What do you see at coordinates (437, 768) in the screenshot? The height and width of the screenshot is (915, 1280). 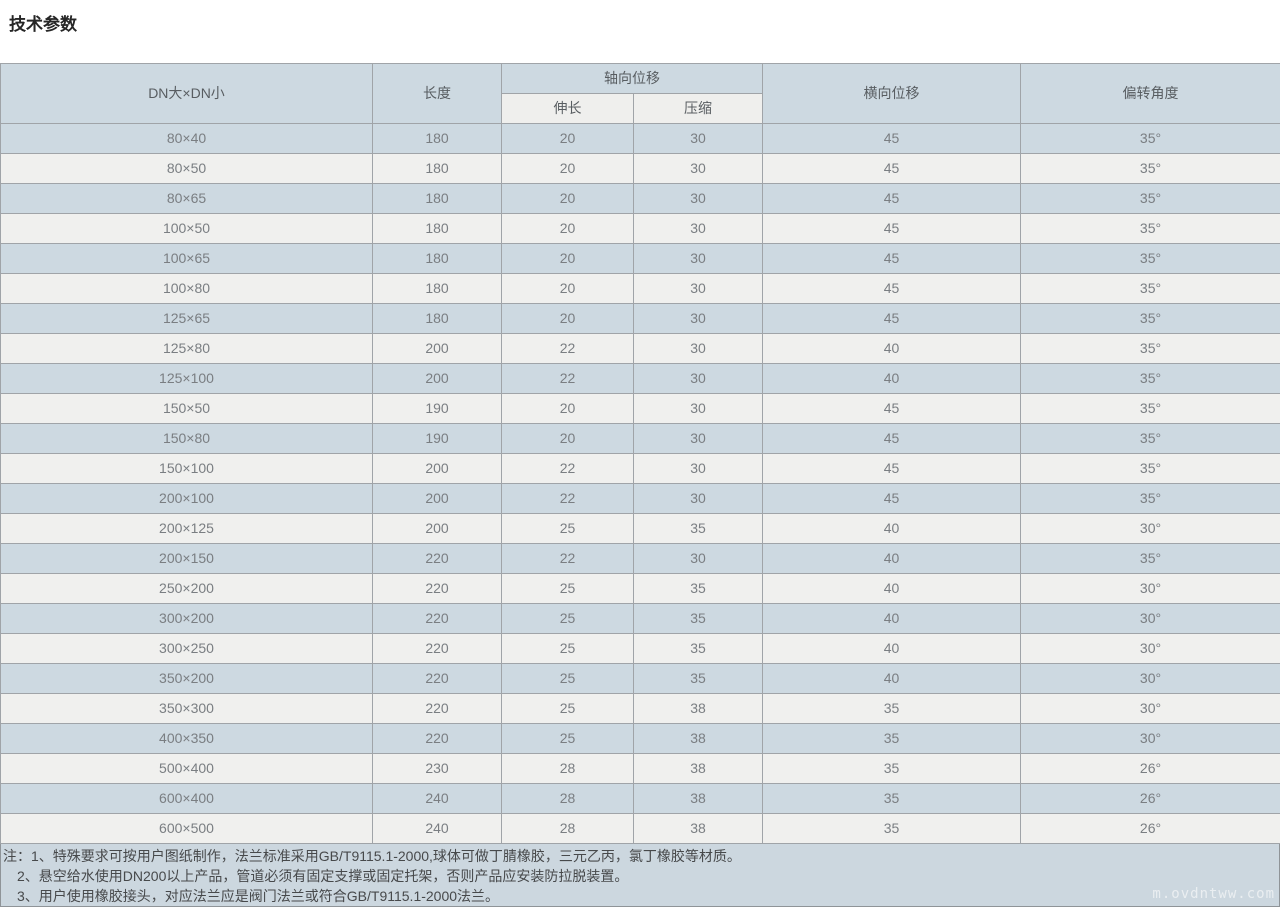 I see `table-cell: 230` at bounding box center [437, 768].